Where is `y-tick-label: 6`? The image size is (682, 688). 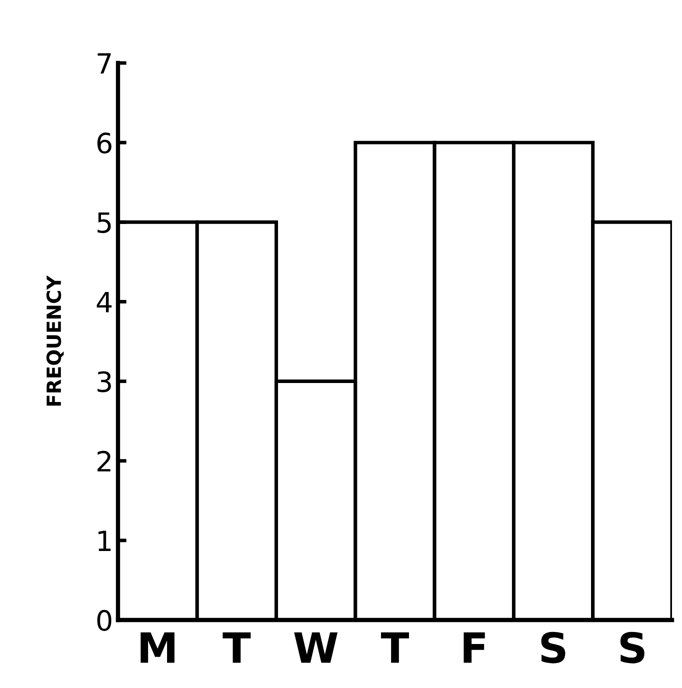 y-tick-label: 6 is located at coordinates (104, 143).